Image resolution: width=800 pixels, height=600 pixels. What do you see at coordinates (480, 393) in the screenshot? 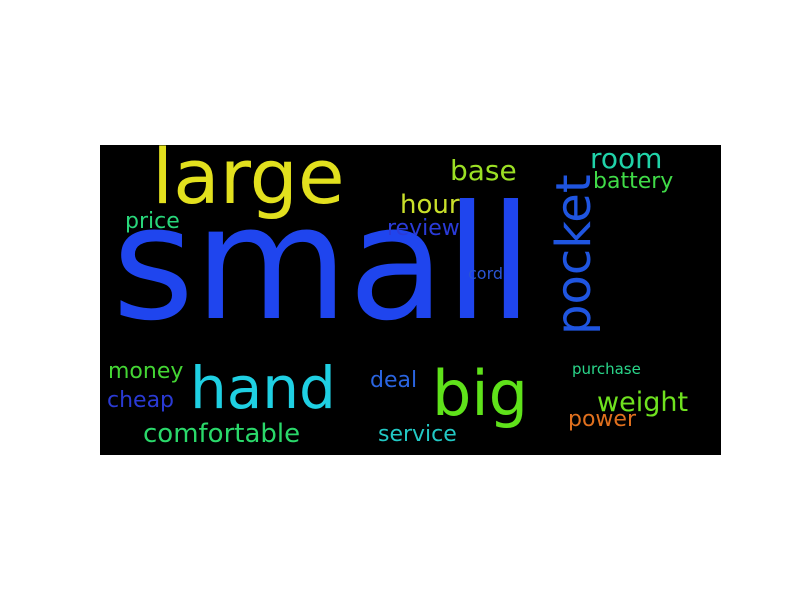
I see `word-big: big` at bounding box center [480, 393].